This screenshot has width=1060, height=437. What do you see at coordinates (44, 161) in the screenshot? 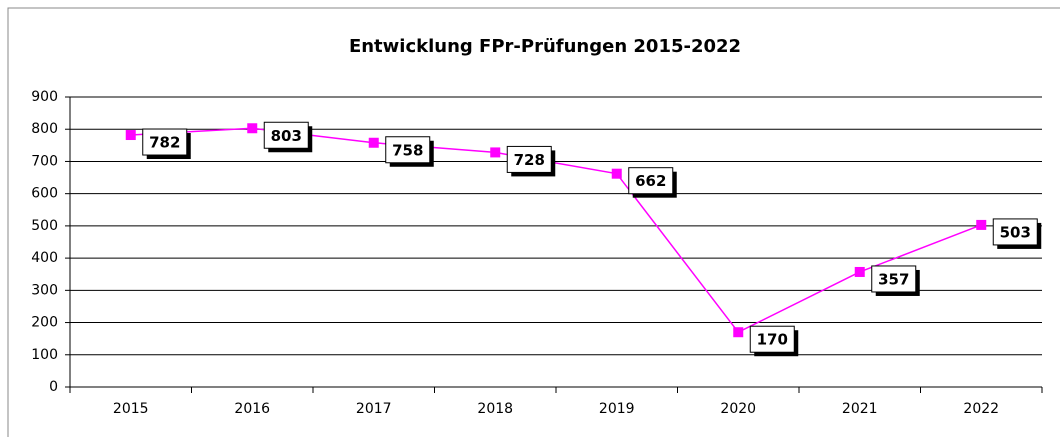
I see `y-tick-label: 700` at bounding box center [44, 161].